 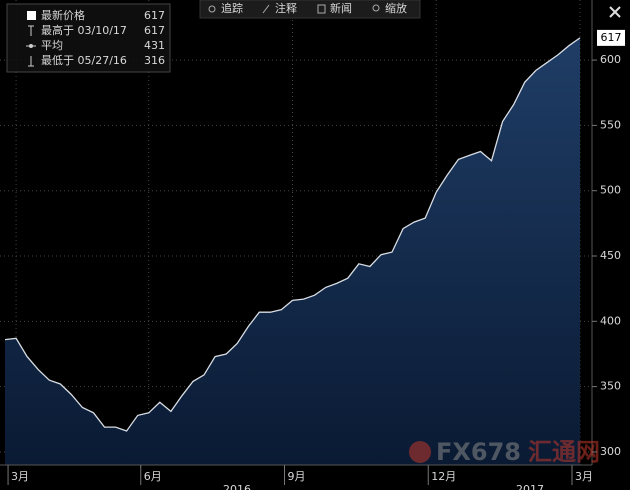 I want to click on toolbar-button: 注释, so click(x=279, y=8).